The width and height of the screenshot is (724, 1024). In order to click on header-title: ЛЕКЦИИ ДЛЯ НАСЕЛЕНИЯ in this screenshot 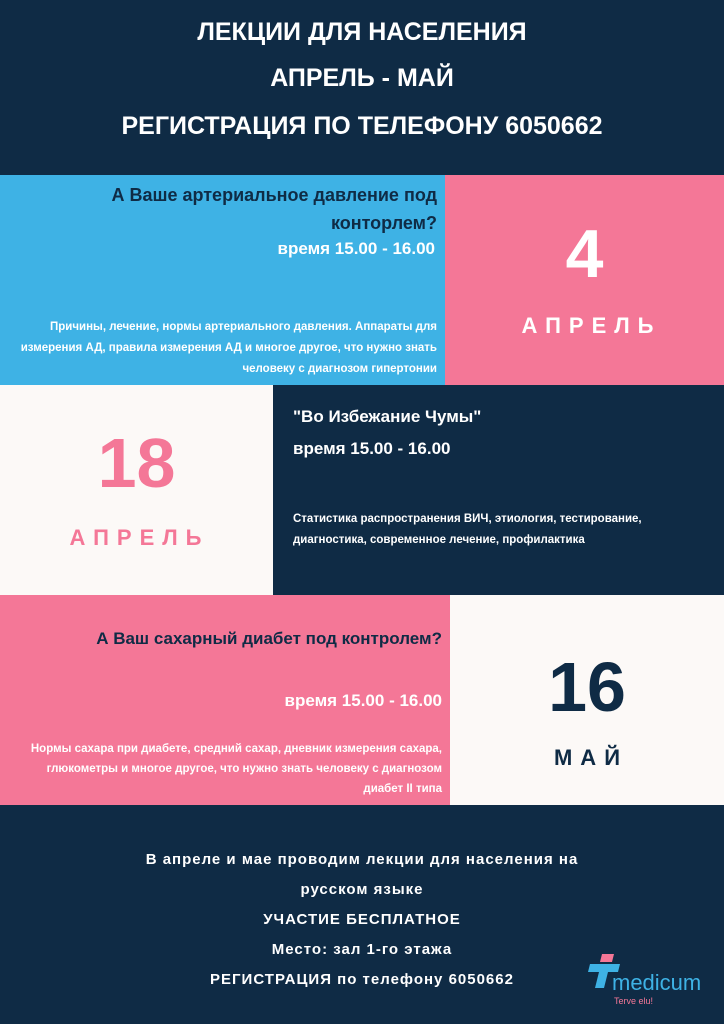, I will do `click(362, 32)`.